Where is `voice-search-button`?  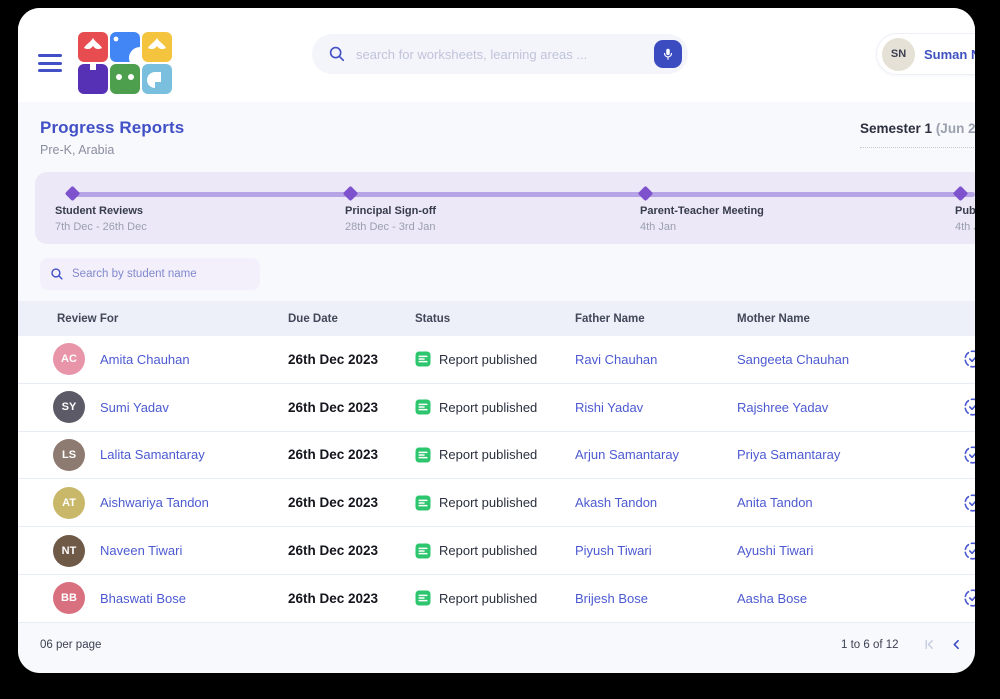 voice-search-button is located at coordinates (668, 54).